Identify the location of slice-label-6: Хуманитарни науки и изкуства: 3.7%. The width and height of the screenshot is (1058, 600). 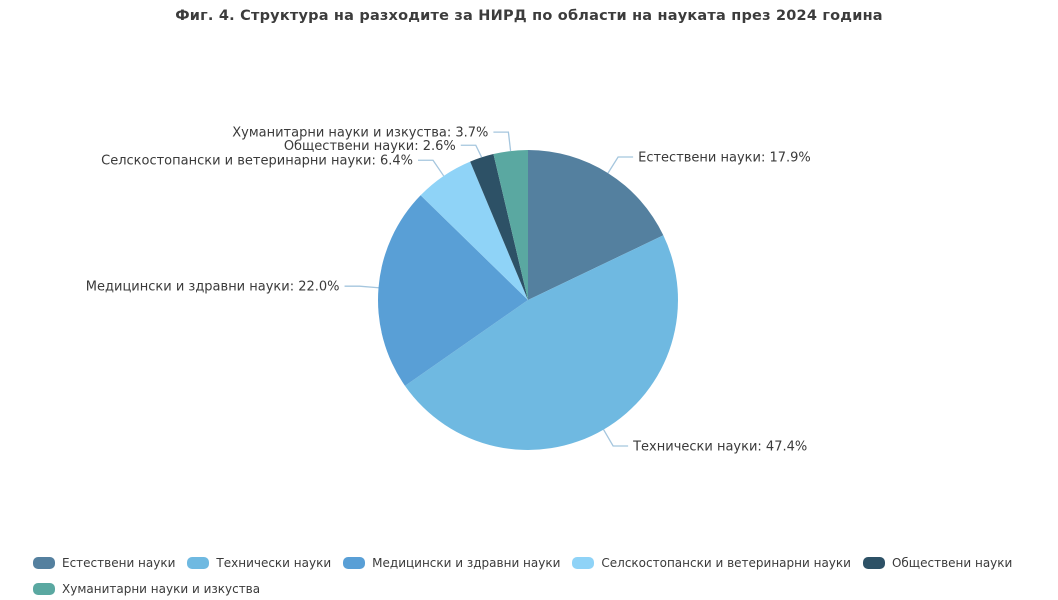
(360, 133).